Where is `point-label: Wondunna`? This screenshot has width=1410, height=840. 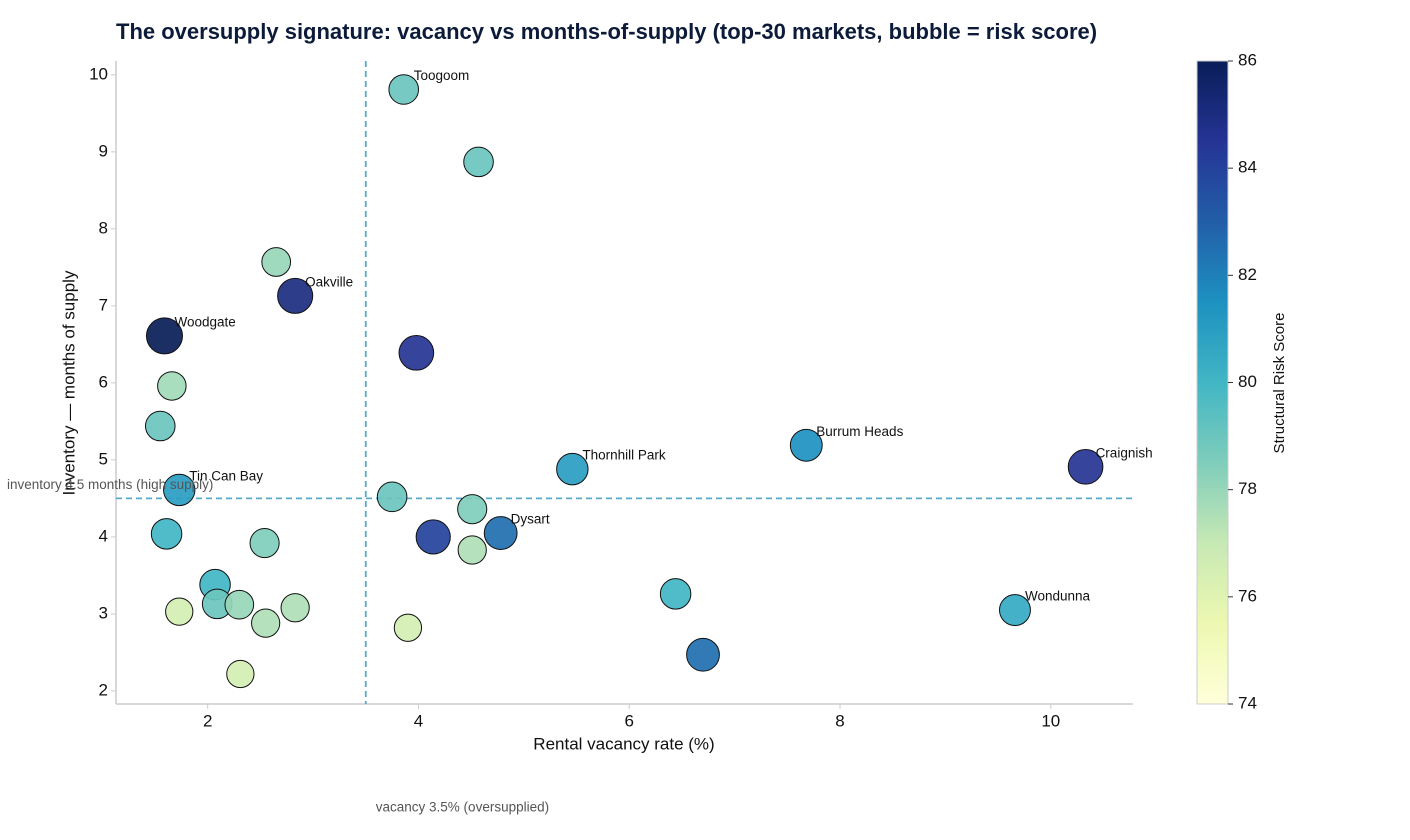
point-label: Wondunna is located at coordinates (1058, 596).